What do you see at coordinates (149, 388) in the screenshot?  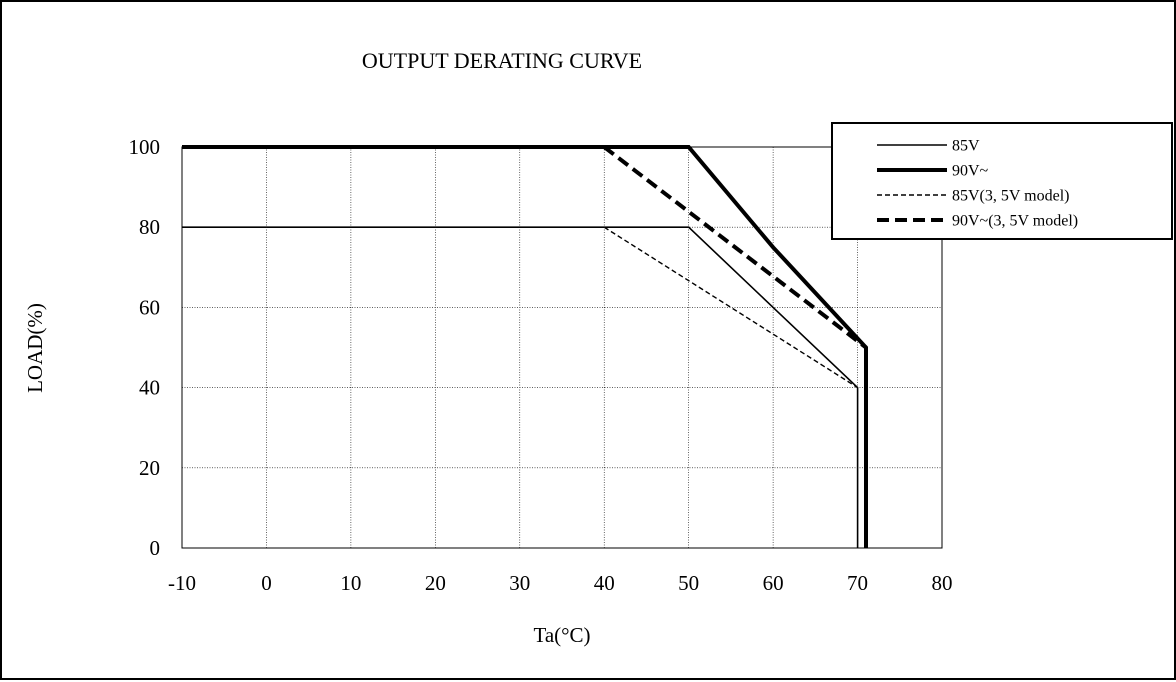 I see `y-tick-label: 40` at bounding box center [149, 388].